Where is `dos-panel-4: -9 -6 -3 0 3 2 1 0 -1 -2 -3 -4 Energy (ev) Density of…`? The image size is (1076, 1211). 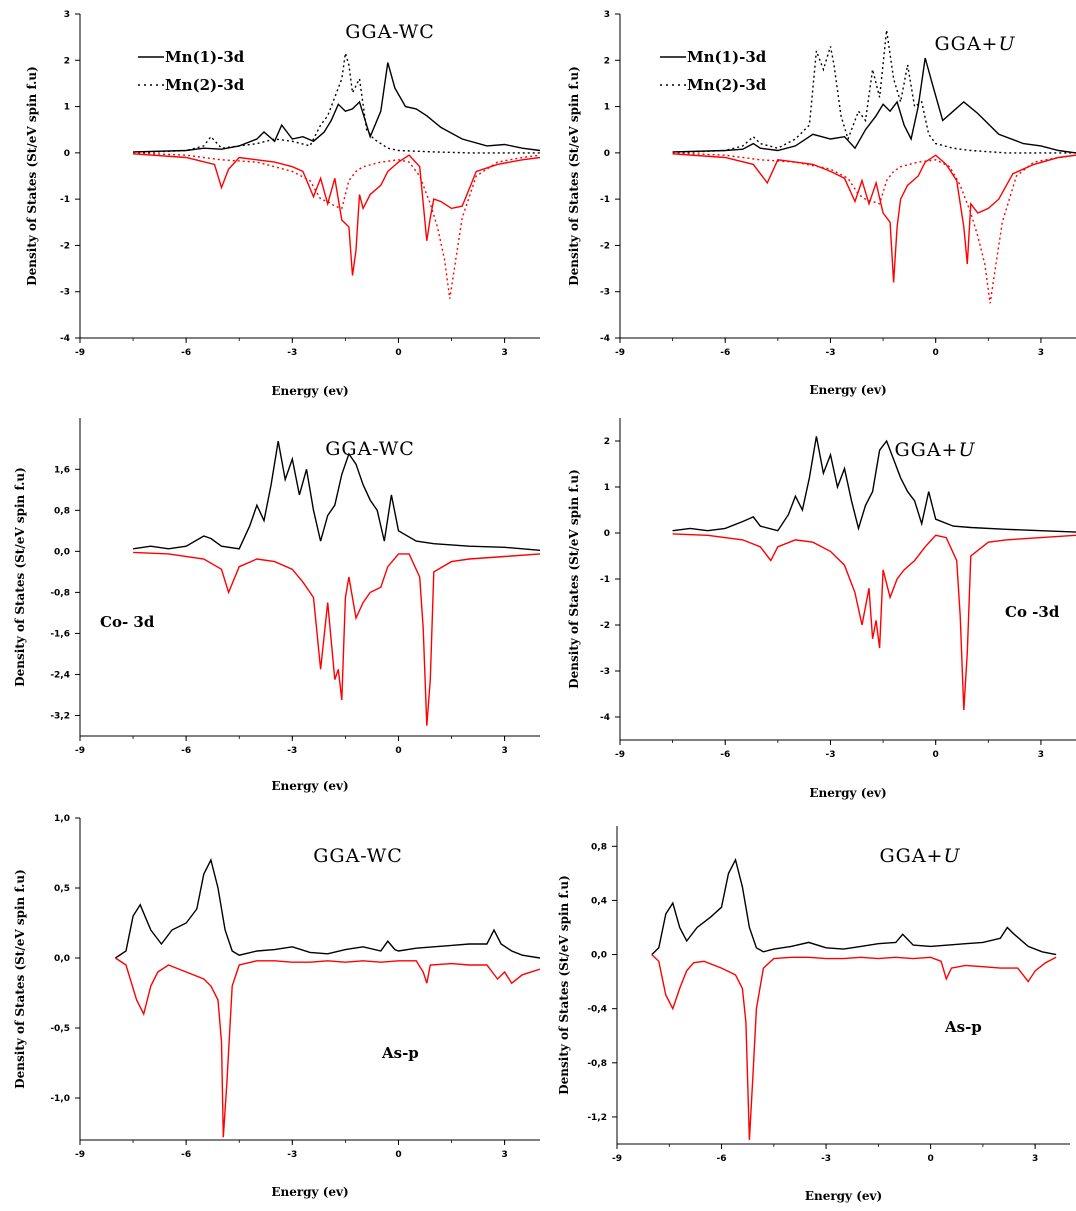
dos-panel-4: -9 -6 -3 0 3 2 1 0 -1 -2 -3 -4 Energy (ev) Density of… is located at coordinates (821, 609).